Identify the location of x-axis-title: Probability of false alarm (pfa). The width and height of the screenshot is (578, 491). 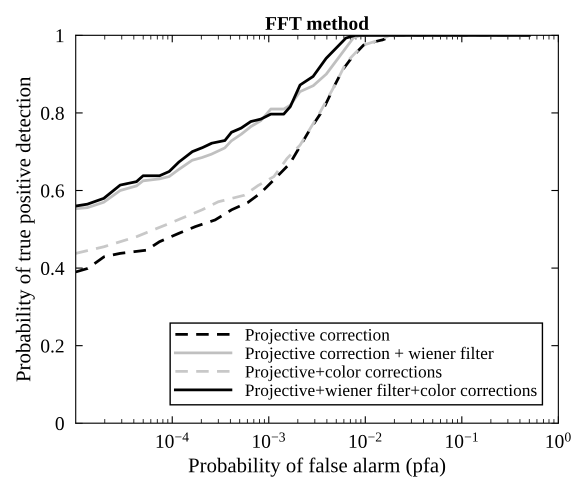
(317, 467).